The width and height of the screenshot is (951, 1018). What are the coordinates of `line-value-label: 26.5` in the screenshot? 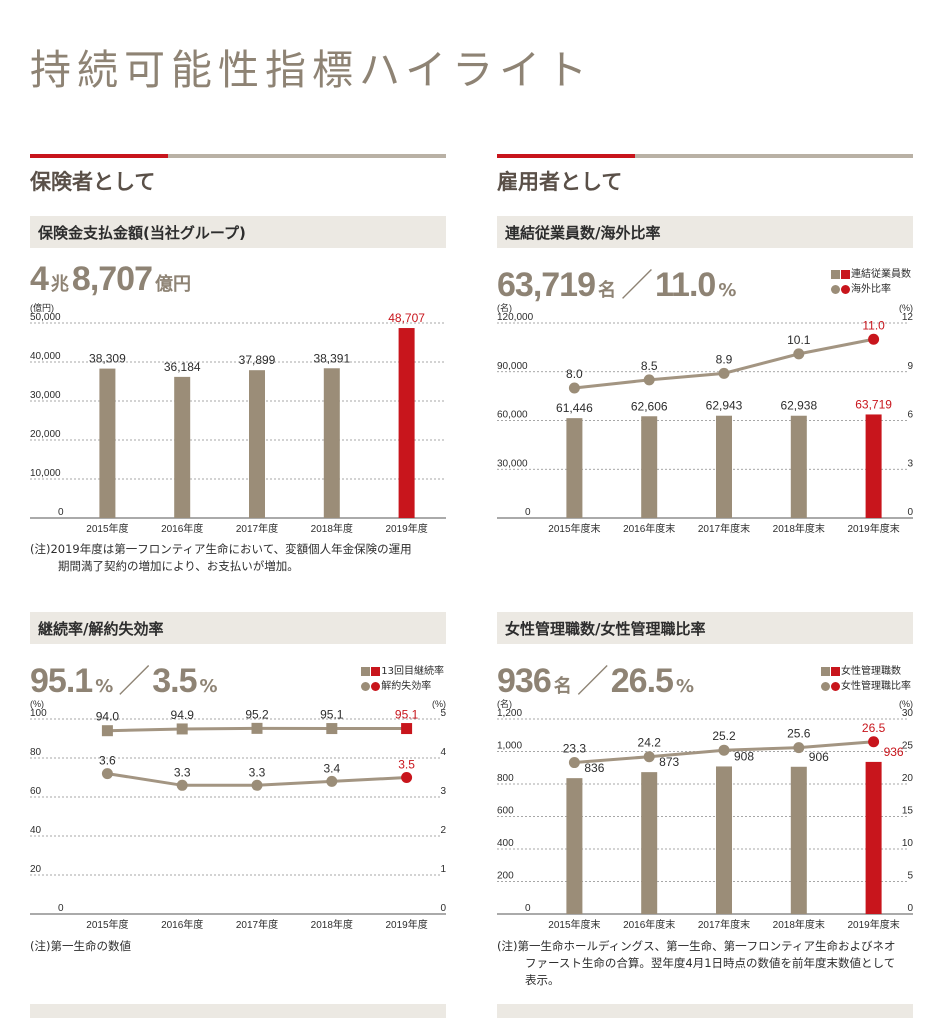 It's located at (874, 728).